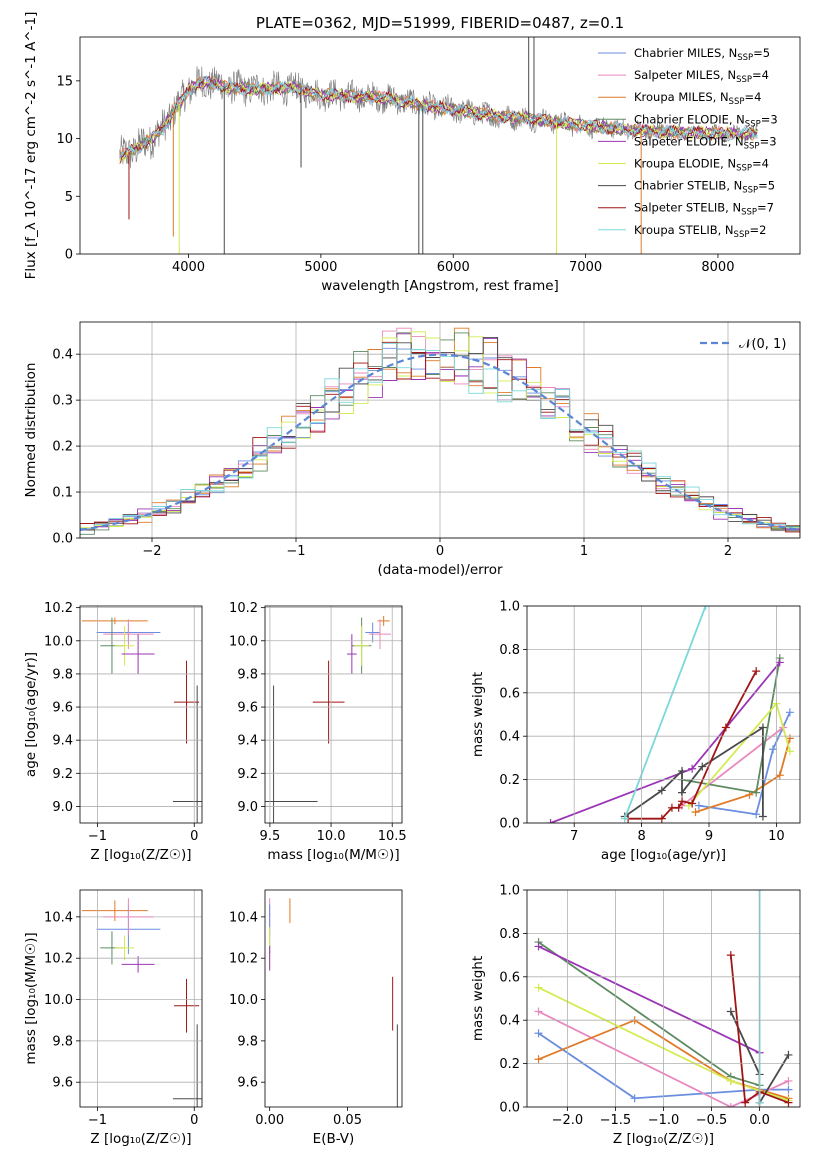 The image size is (819, 1170). I want to click on x-axis-label: E(B-V), so click(334, 1139).